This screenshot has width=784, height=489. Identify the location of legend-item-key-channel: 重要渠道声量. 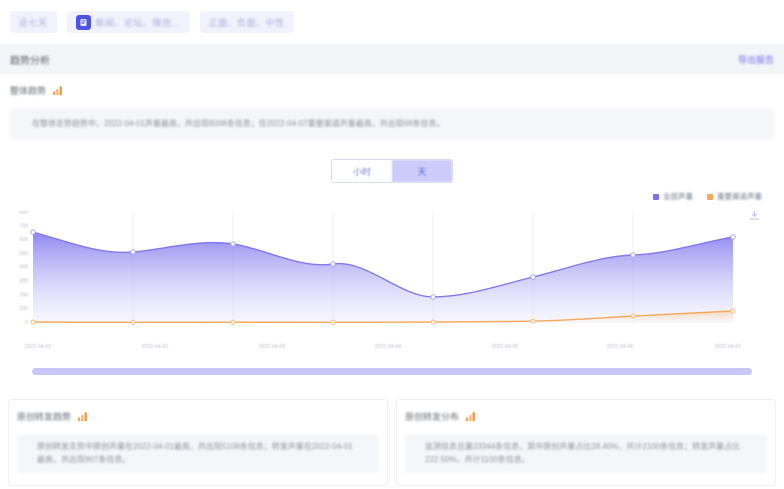
(734, 196).